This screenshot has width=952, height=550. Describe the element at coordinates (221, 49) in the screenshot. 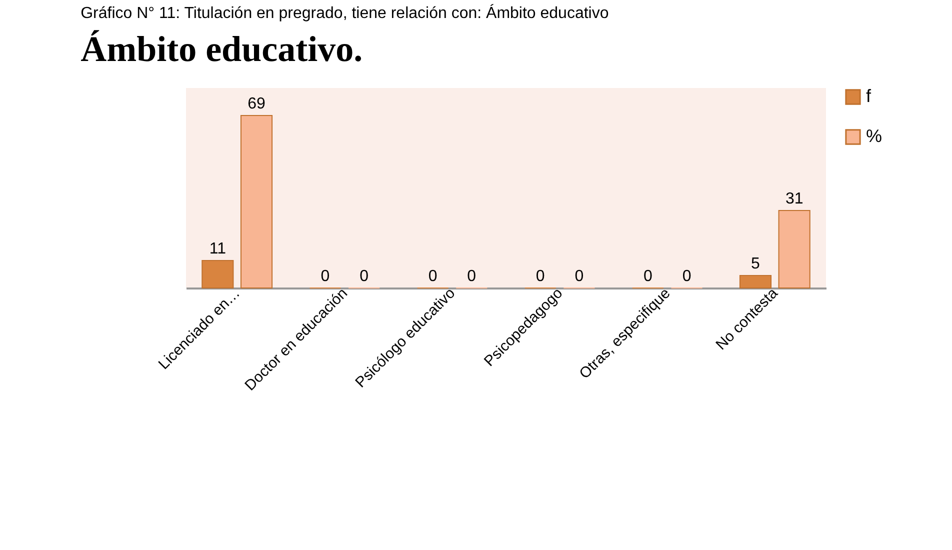

I see `chart-title: Ámbito educativo.` at that location.